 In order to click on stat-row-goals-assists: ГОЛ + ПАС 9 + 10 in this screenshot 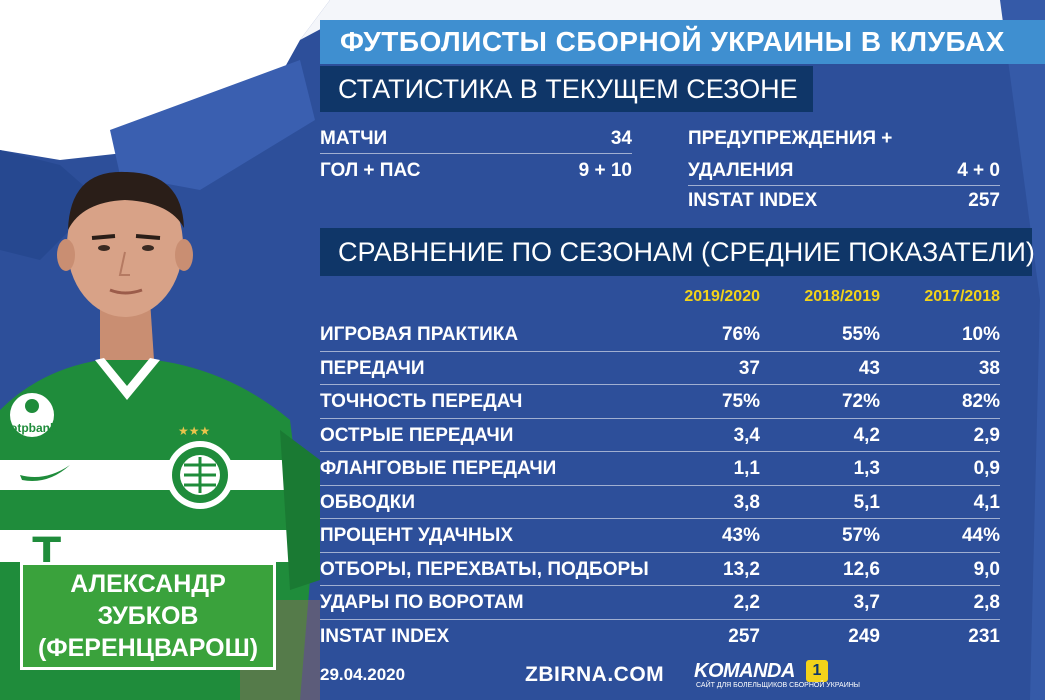, I will do `click(476, 171)`.